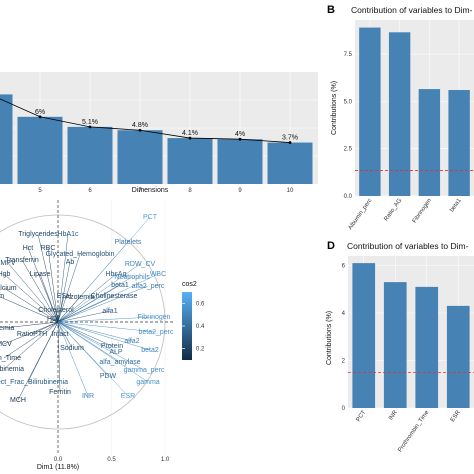 This screenshot has height=474, width=474. Describe the element at coordinates (120, 285) in the screenshot. I see `pca-variable-label: beta1` at that location.